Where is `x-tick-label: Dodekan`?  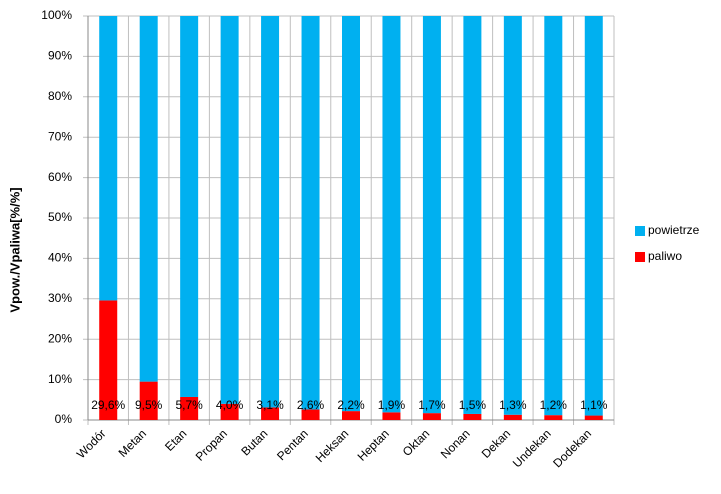
x-tick-label: Dodekan is located at coordinates (572, 448).